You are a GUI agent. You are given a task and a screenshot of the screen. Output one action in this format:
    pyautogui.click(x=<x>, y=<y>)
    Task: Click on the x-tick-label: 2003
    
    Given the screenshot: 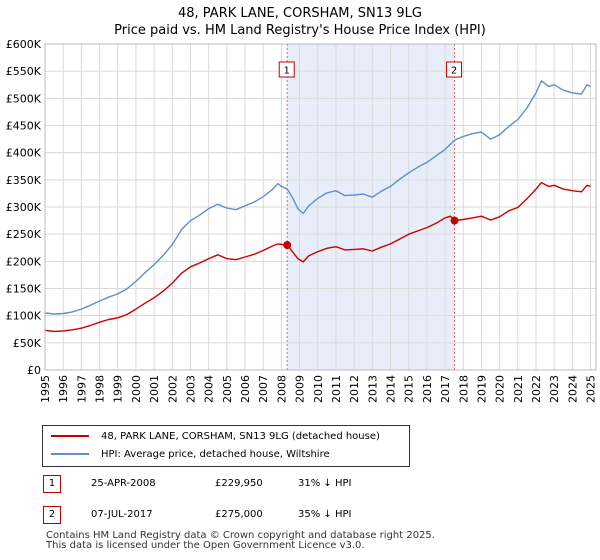 What is the action you would take?
    pyautogui.click(x=190, y=389)
    